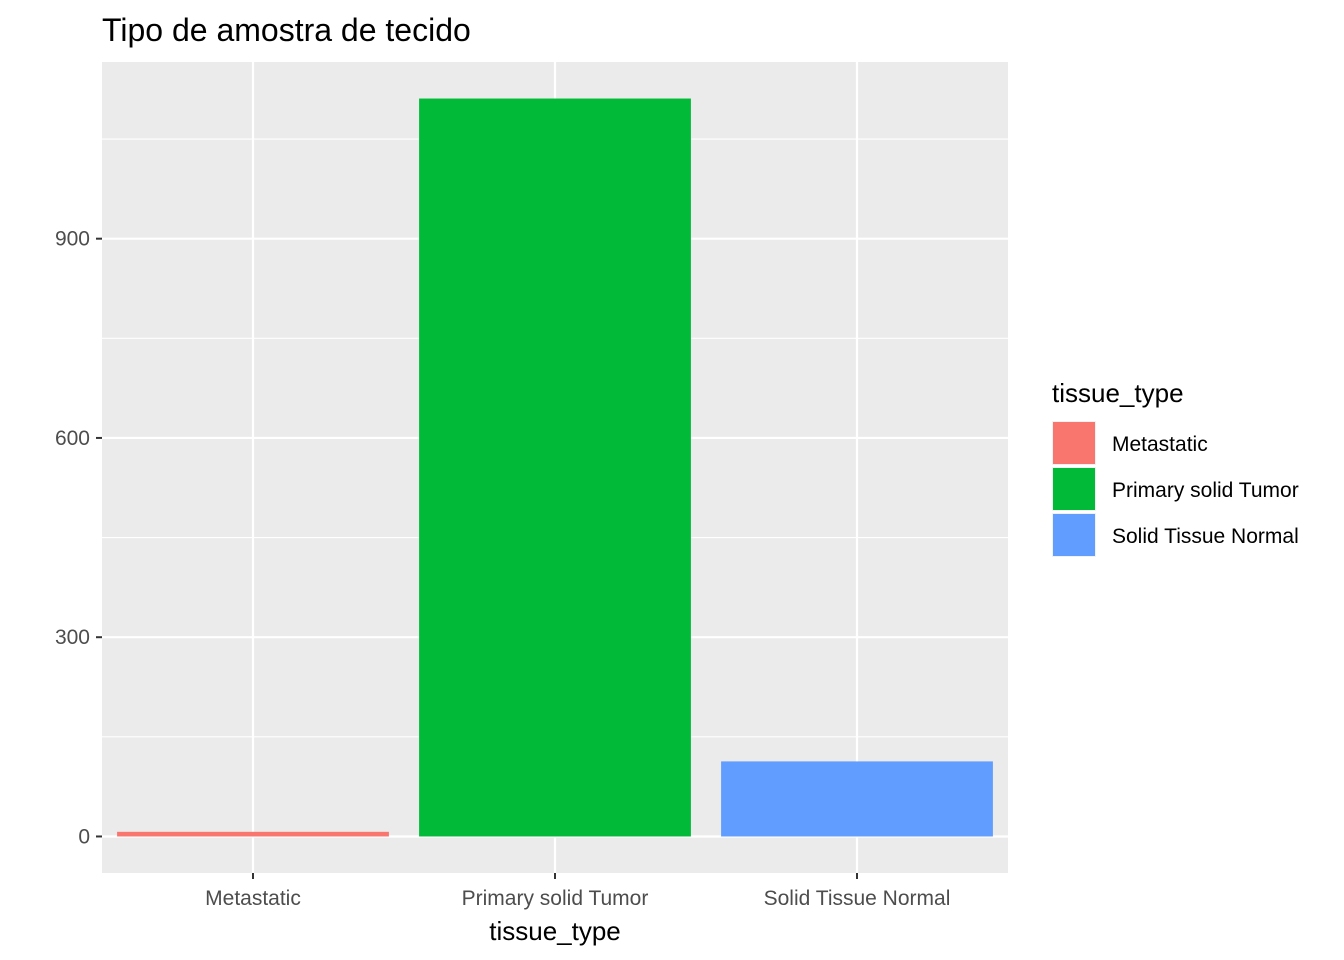 The width and height of the screenshot is (1344, 960). Describe the element at coordinates (72, 637) in the screenshot. I see `y-tick-label: 300` at that location.